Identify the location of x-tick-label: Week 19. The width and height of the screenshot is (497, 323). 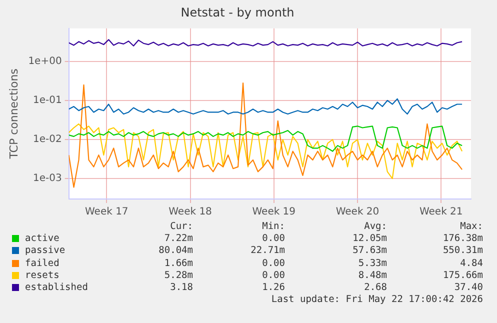
(274, 212).